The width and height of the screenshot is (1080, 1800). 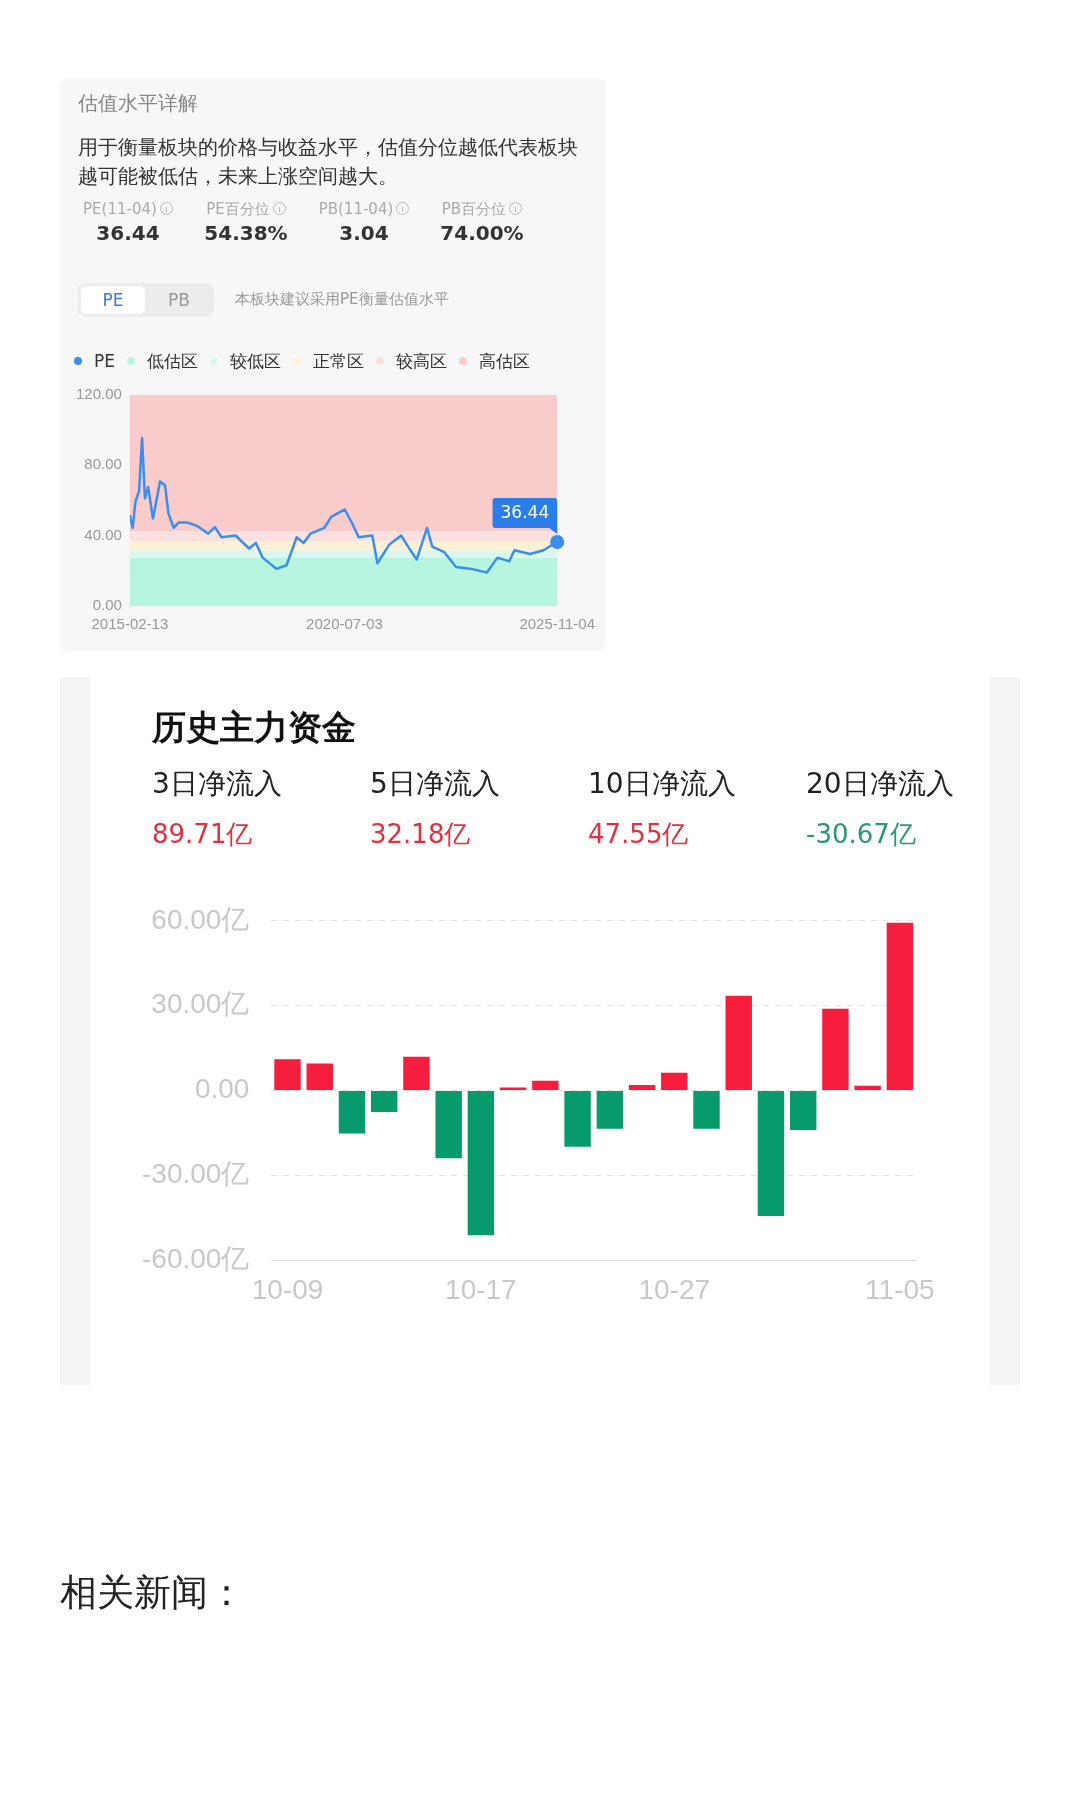 What do you see at coordinates (113, 300) in the screenshot?
I see `text: PE` at bounding box center [113, 300].